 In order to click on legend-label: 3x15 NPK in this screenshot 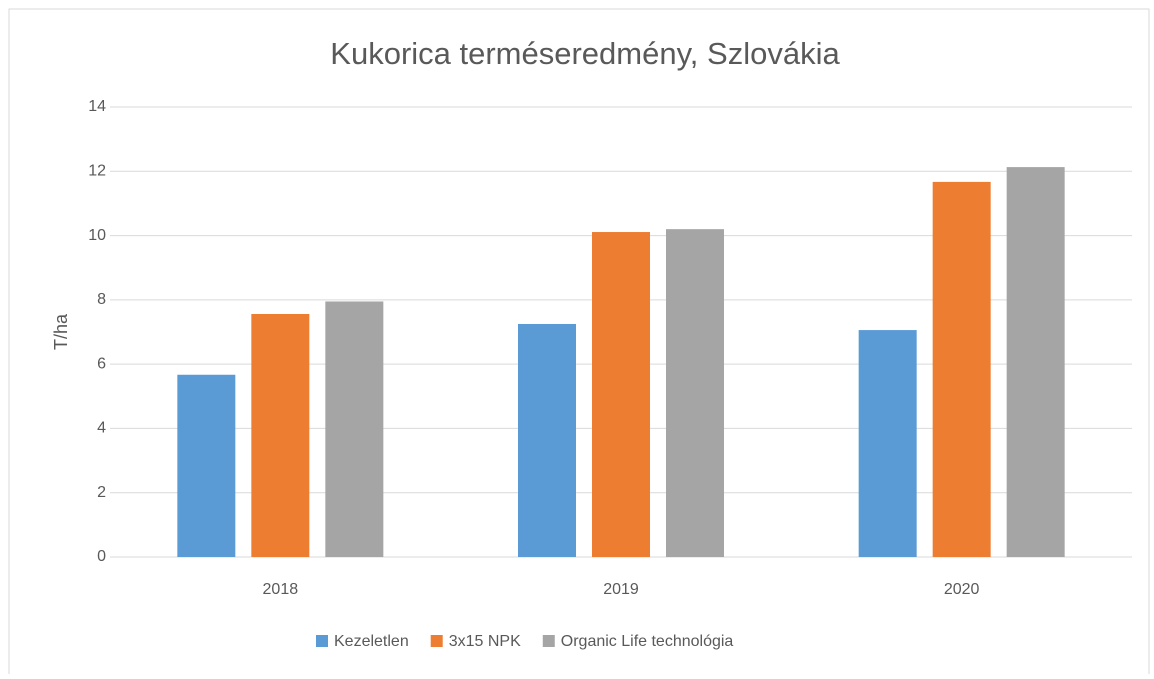, I will do `click(485, 641)`.